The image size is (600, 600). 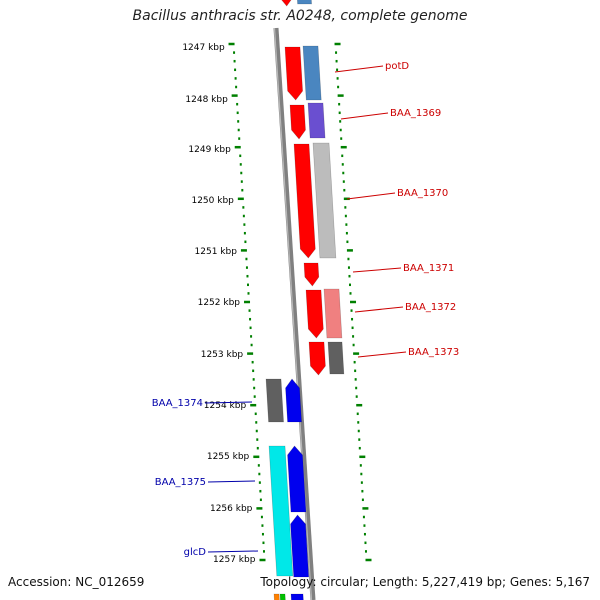 I want to click on scale-label: 1255 kbp, so click(x=228, y=457).